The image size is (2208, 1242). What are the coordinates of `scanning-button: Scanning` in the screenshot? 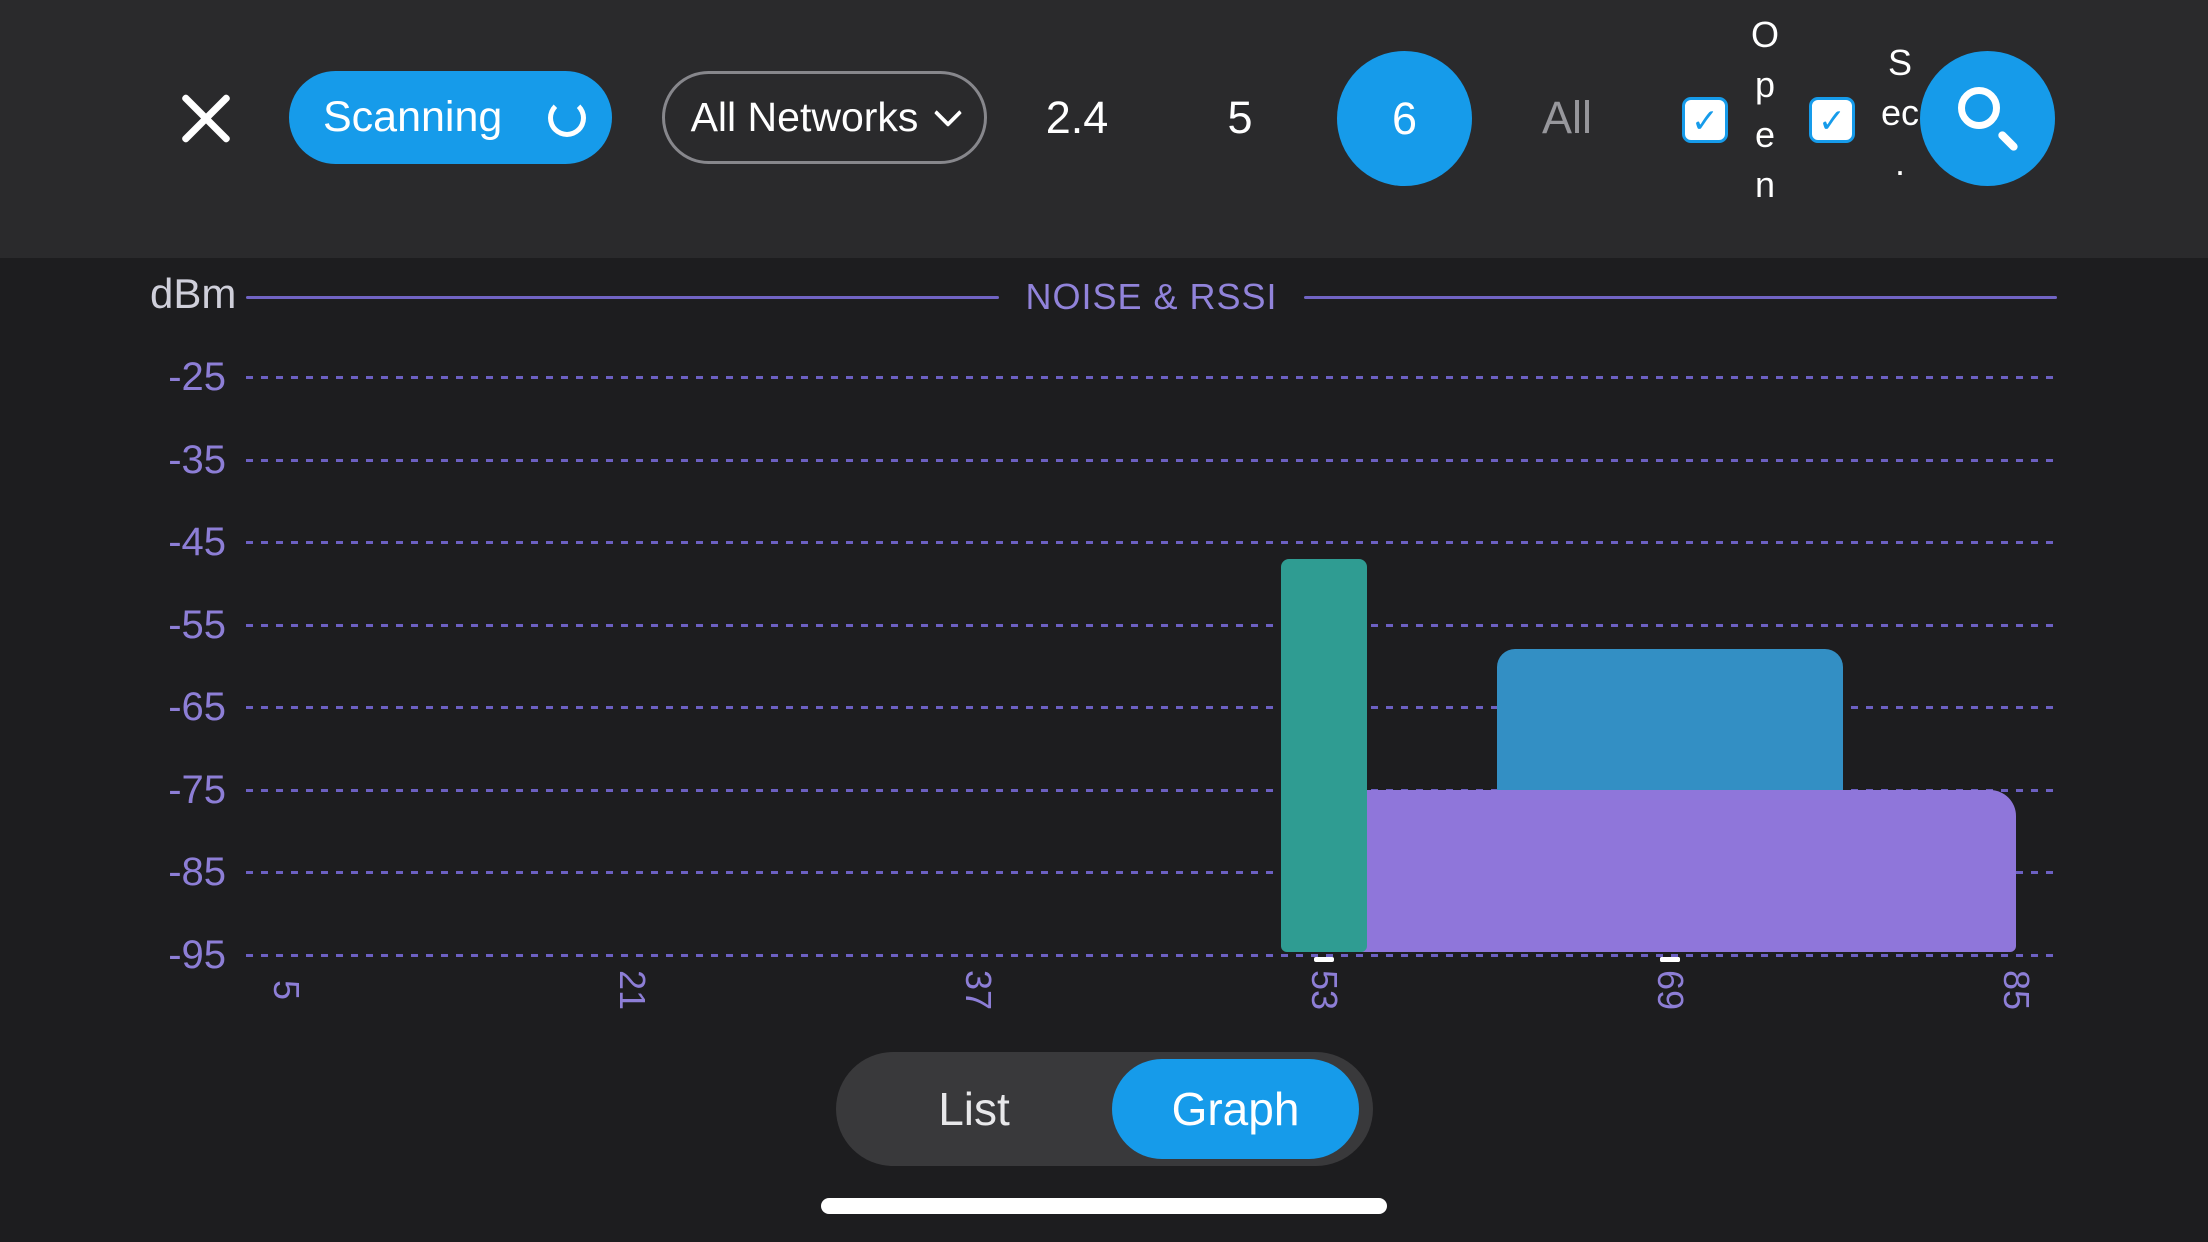 It's located at (450, 117).